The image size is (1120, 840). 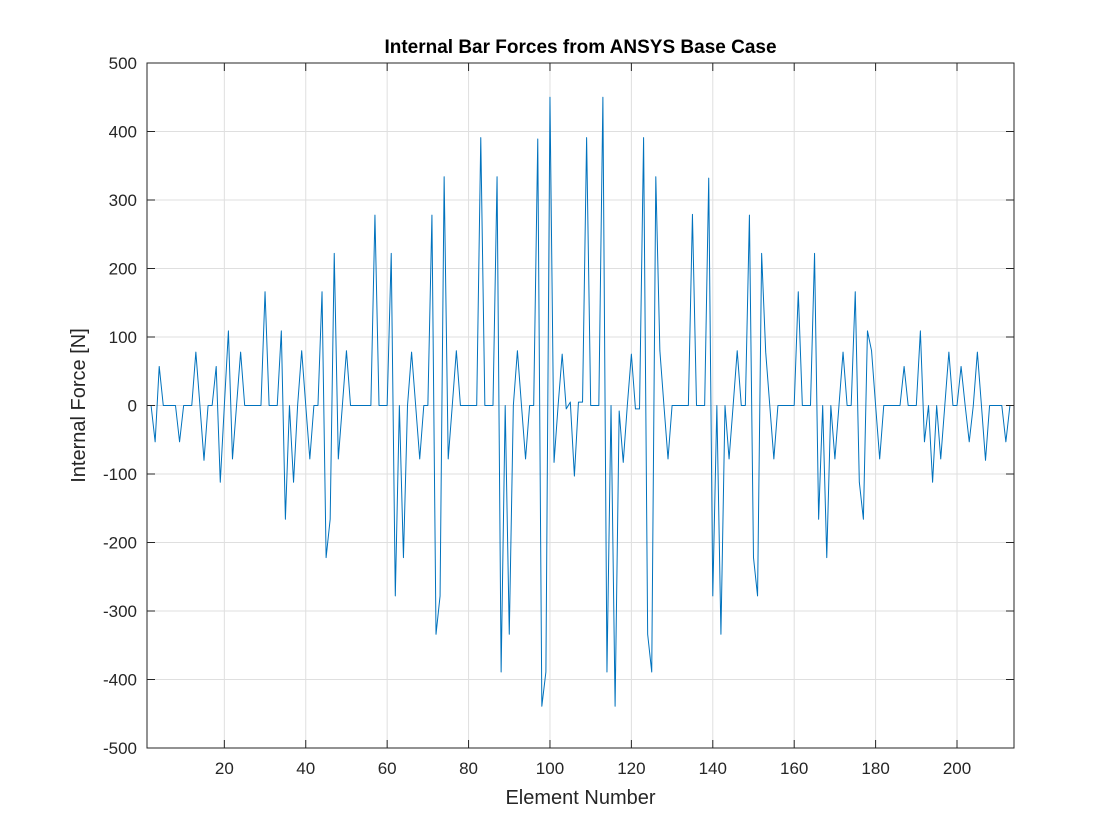 What do you see at coordinates (224, 768) in the screenshot?
I see `x-tick-label: 20` at bounding box center [224, 768].